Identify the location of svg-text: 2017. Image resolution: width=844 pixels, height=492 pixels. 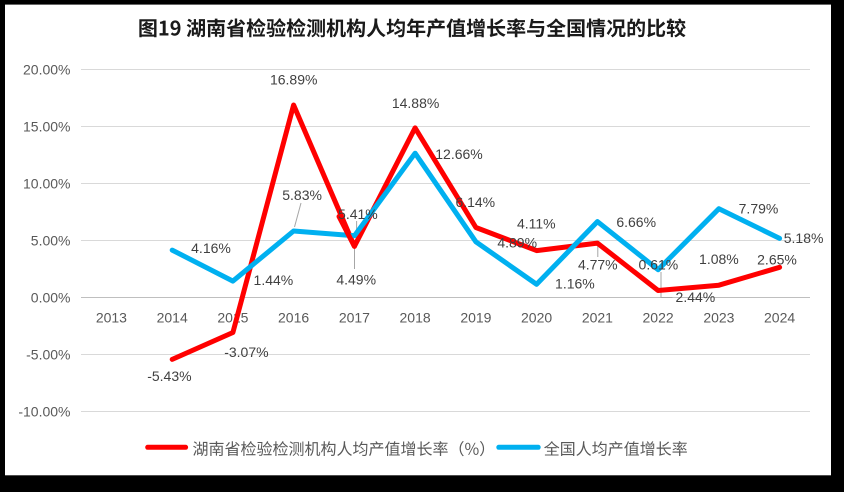
(354, 318).